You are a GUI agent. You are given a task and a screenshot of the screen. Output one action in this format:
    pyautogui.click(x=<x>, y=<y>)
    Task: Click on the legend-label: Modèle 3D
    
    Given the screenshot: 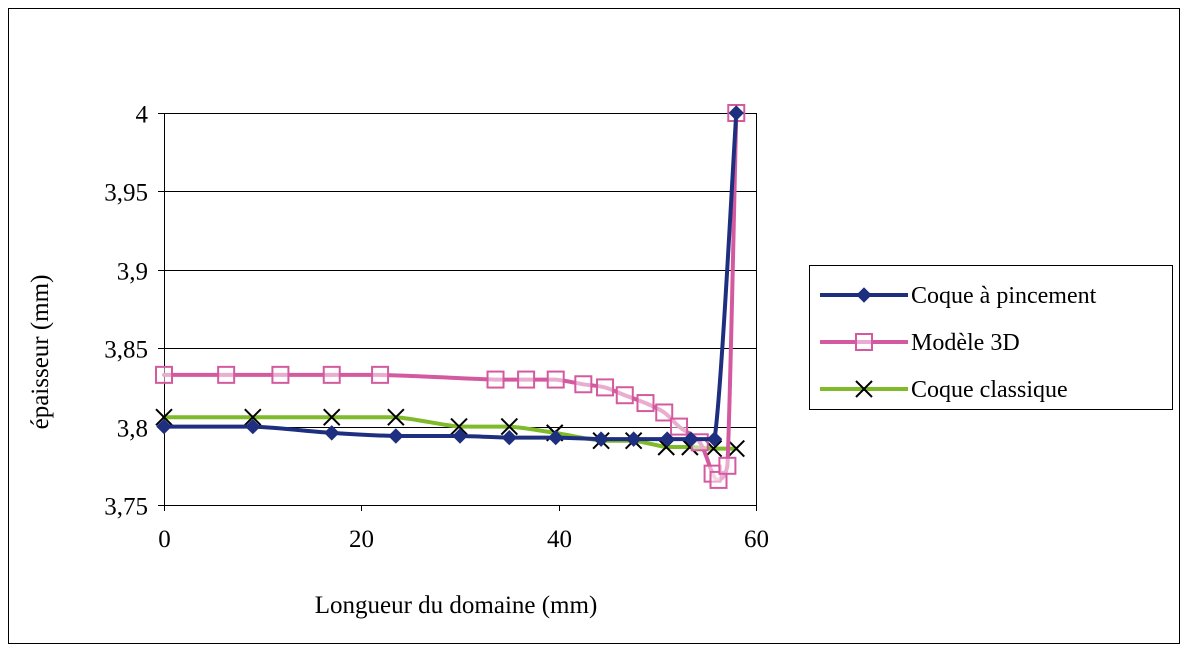 What is the action you would take?
    pyautogui.click(x=965, y=343)
    